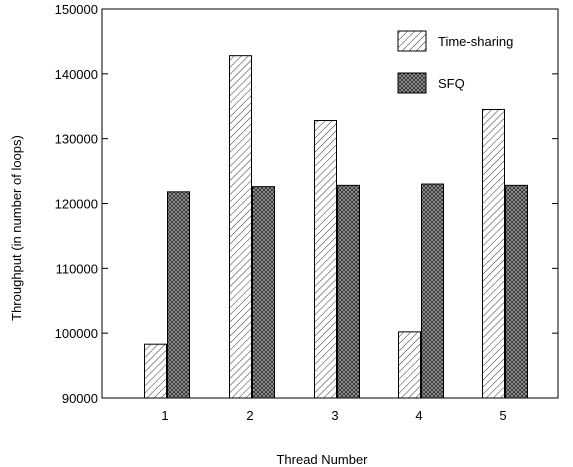 The image size is (573, 467). I want to click on y-tick-label: 150000, so click(76, 9).